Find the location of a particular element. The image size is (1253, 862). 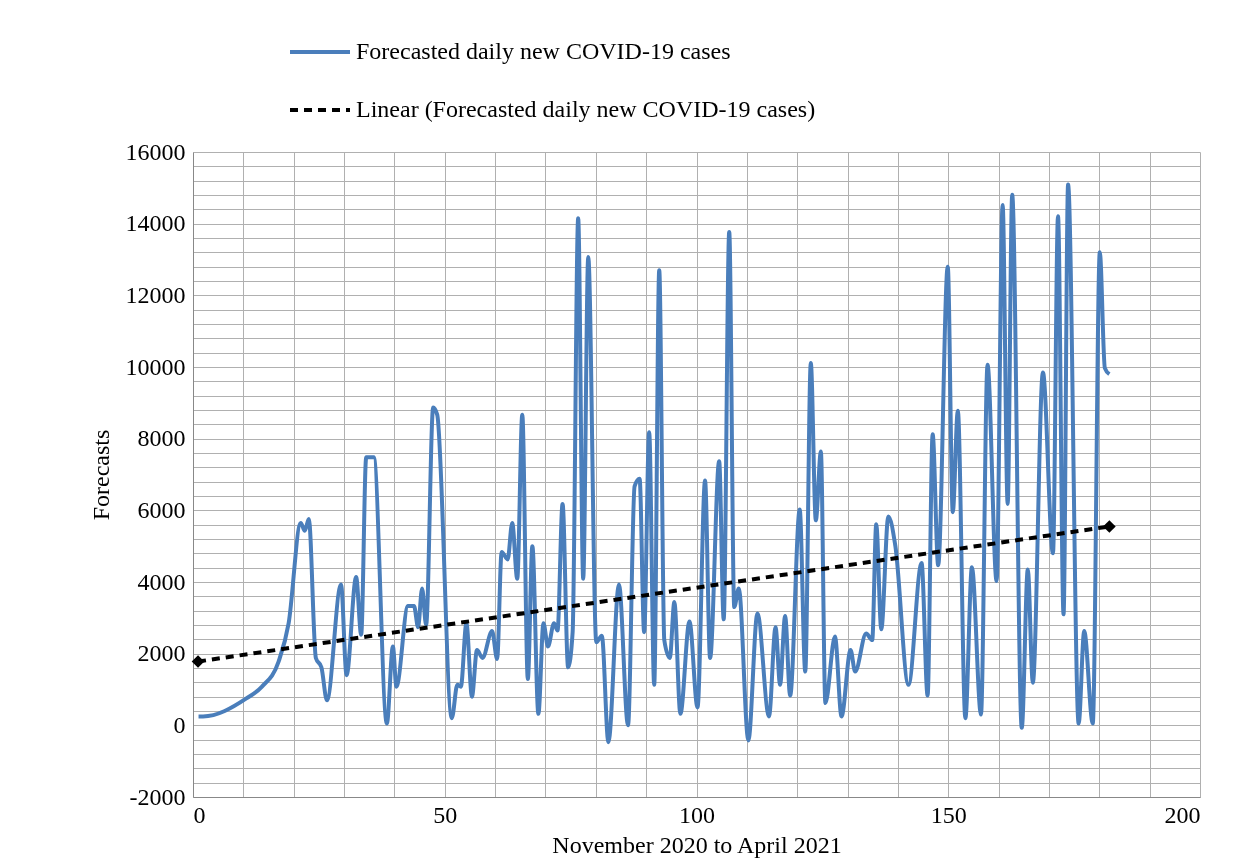

x-tick-label: 100 is located at coordinates (697, 814).